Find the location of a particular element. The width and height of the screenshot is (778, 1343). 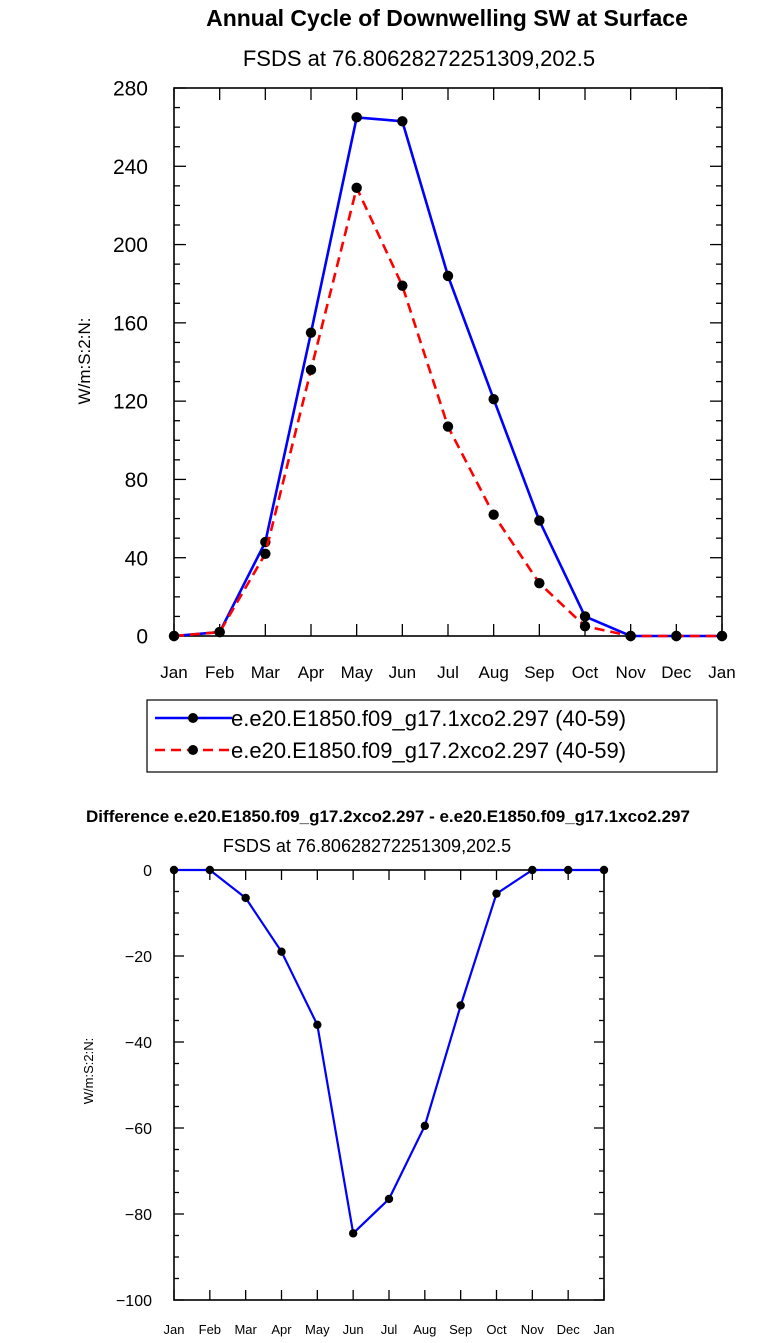

legend-entry-1: e.e20.E1850.f09_g17.1xco2.297 (40-59) is located at coordinates (390, 718).